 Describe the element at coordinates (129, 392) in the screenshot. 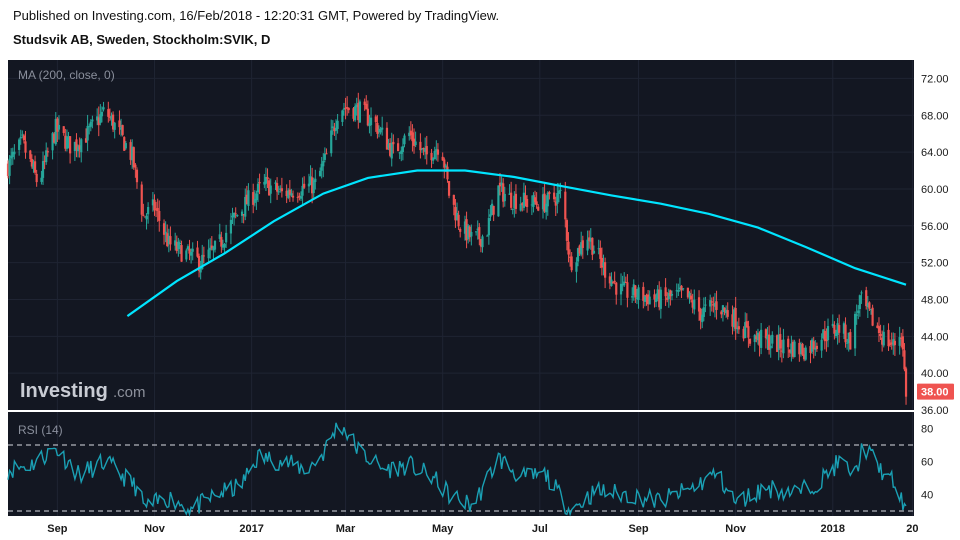

I see `watermark-suffix: .com` at that location.